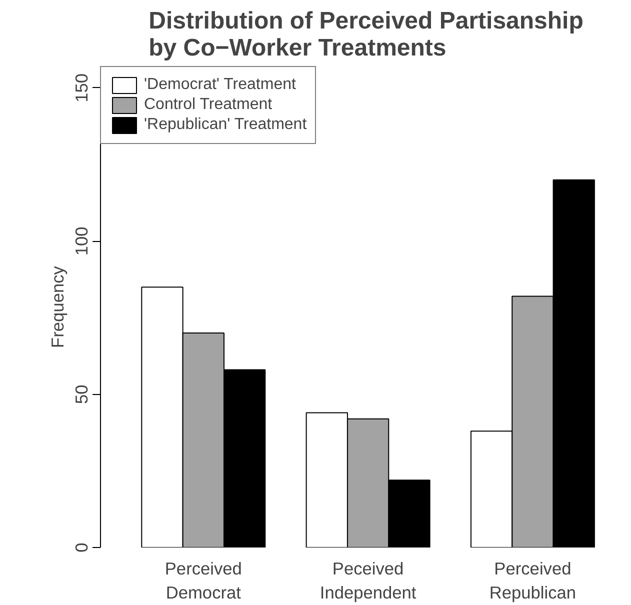 Image resolution: width=631 pixels, height=605 pixels. Describe the element at coordinates (208, 105) in the screenshot. I see `legend-label: Control Treatment` at that location.